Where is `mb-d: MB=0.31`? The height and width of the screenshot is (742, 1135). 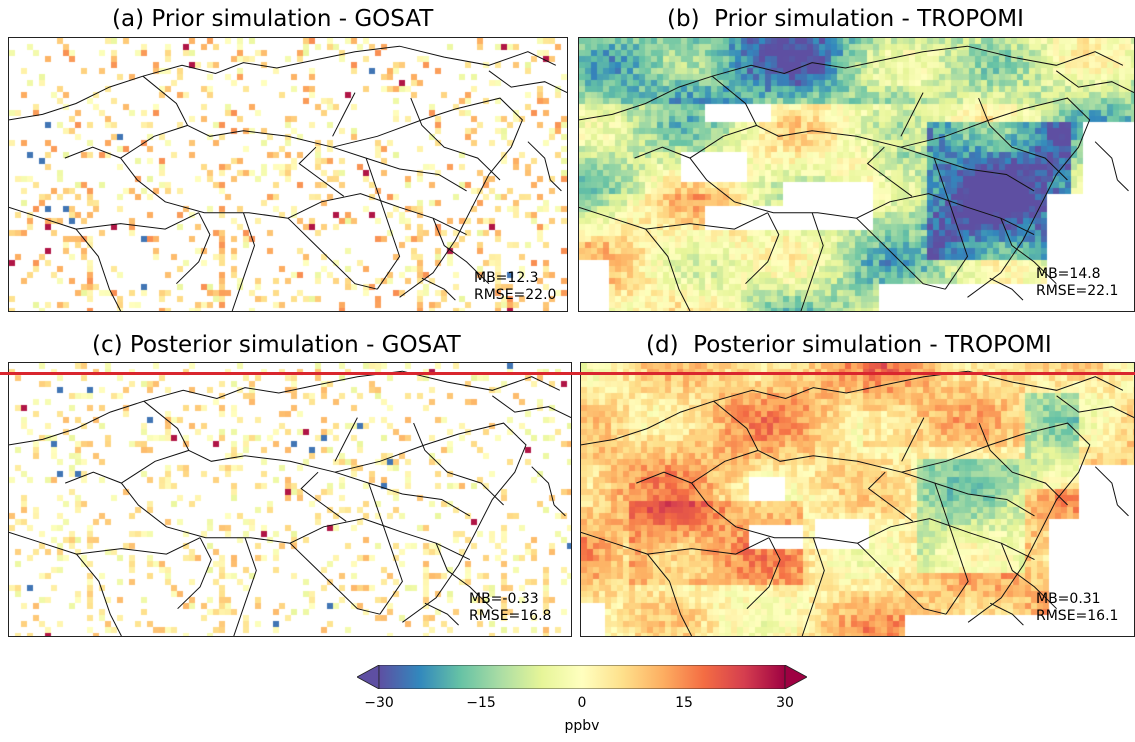
mb-d: MB=0.31 is located at coordinates (1068, 599).